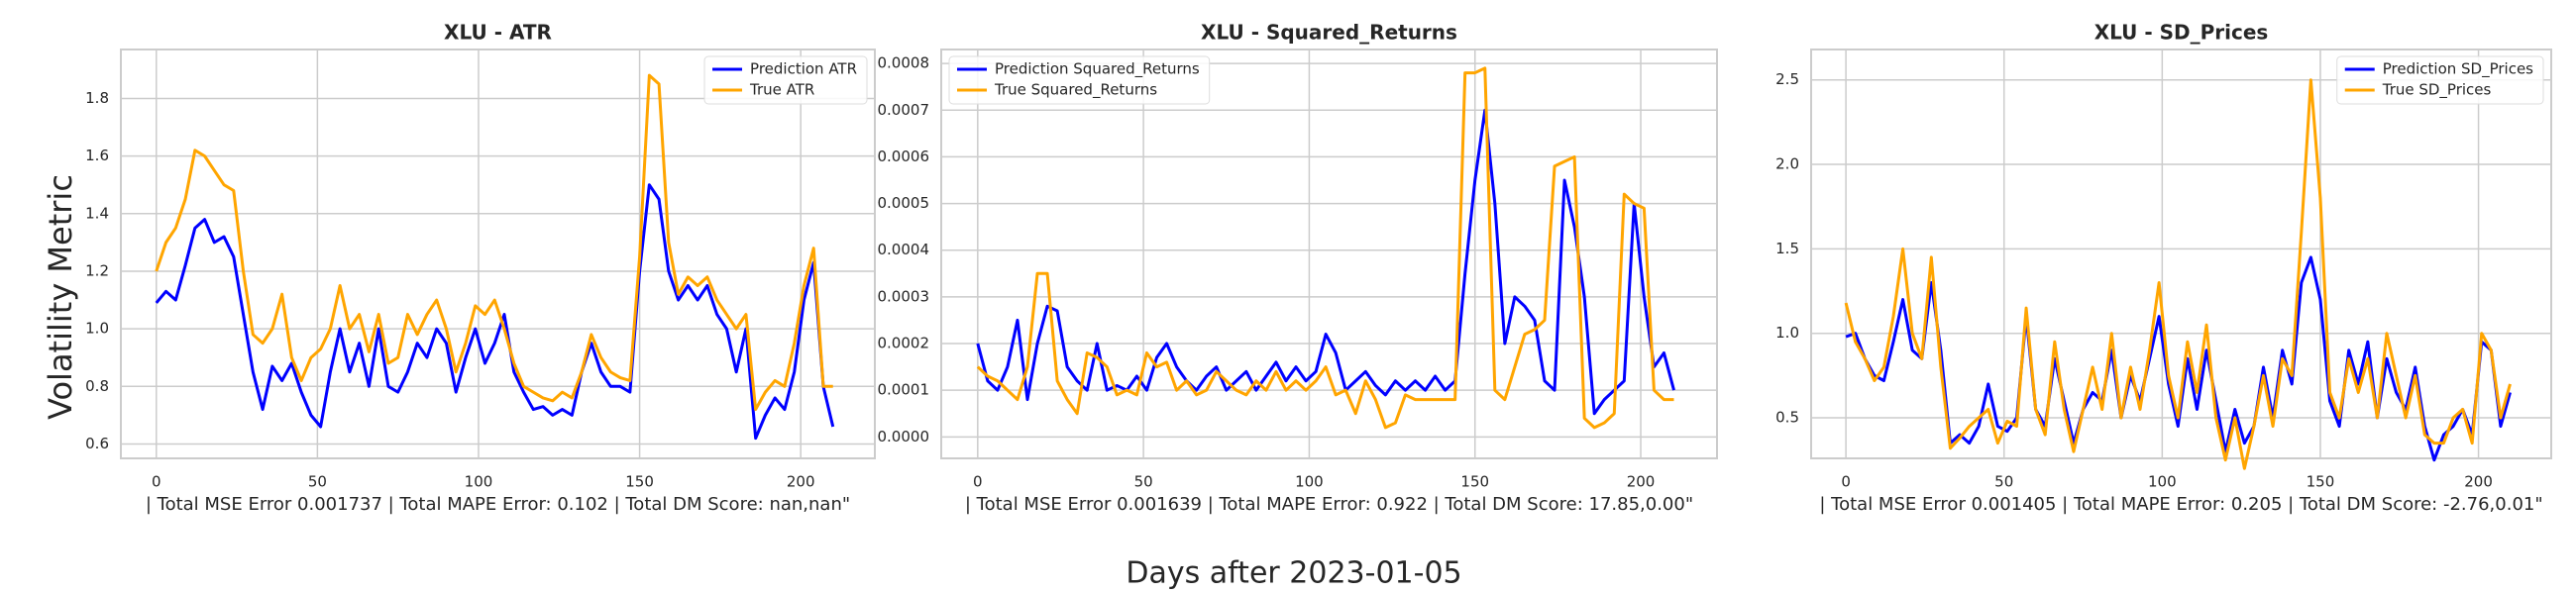 Image resolution: width=2576 pixels, height=594 pixels. I want to click on y-tick-label: 0.0003, so click(904, 296).